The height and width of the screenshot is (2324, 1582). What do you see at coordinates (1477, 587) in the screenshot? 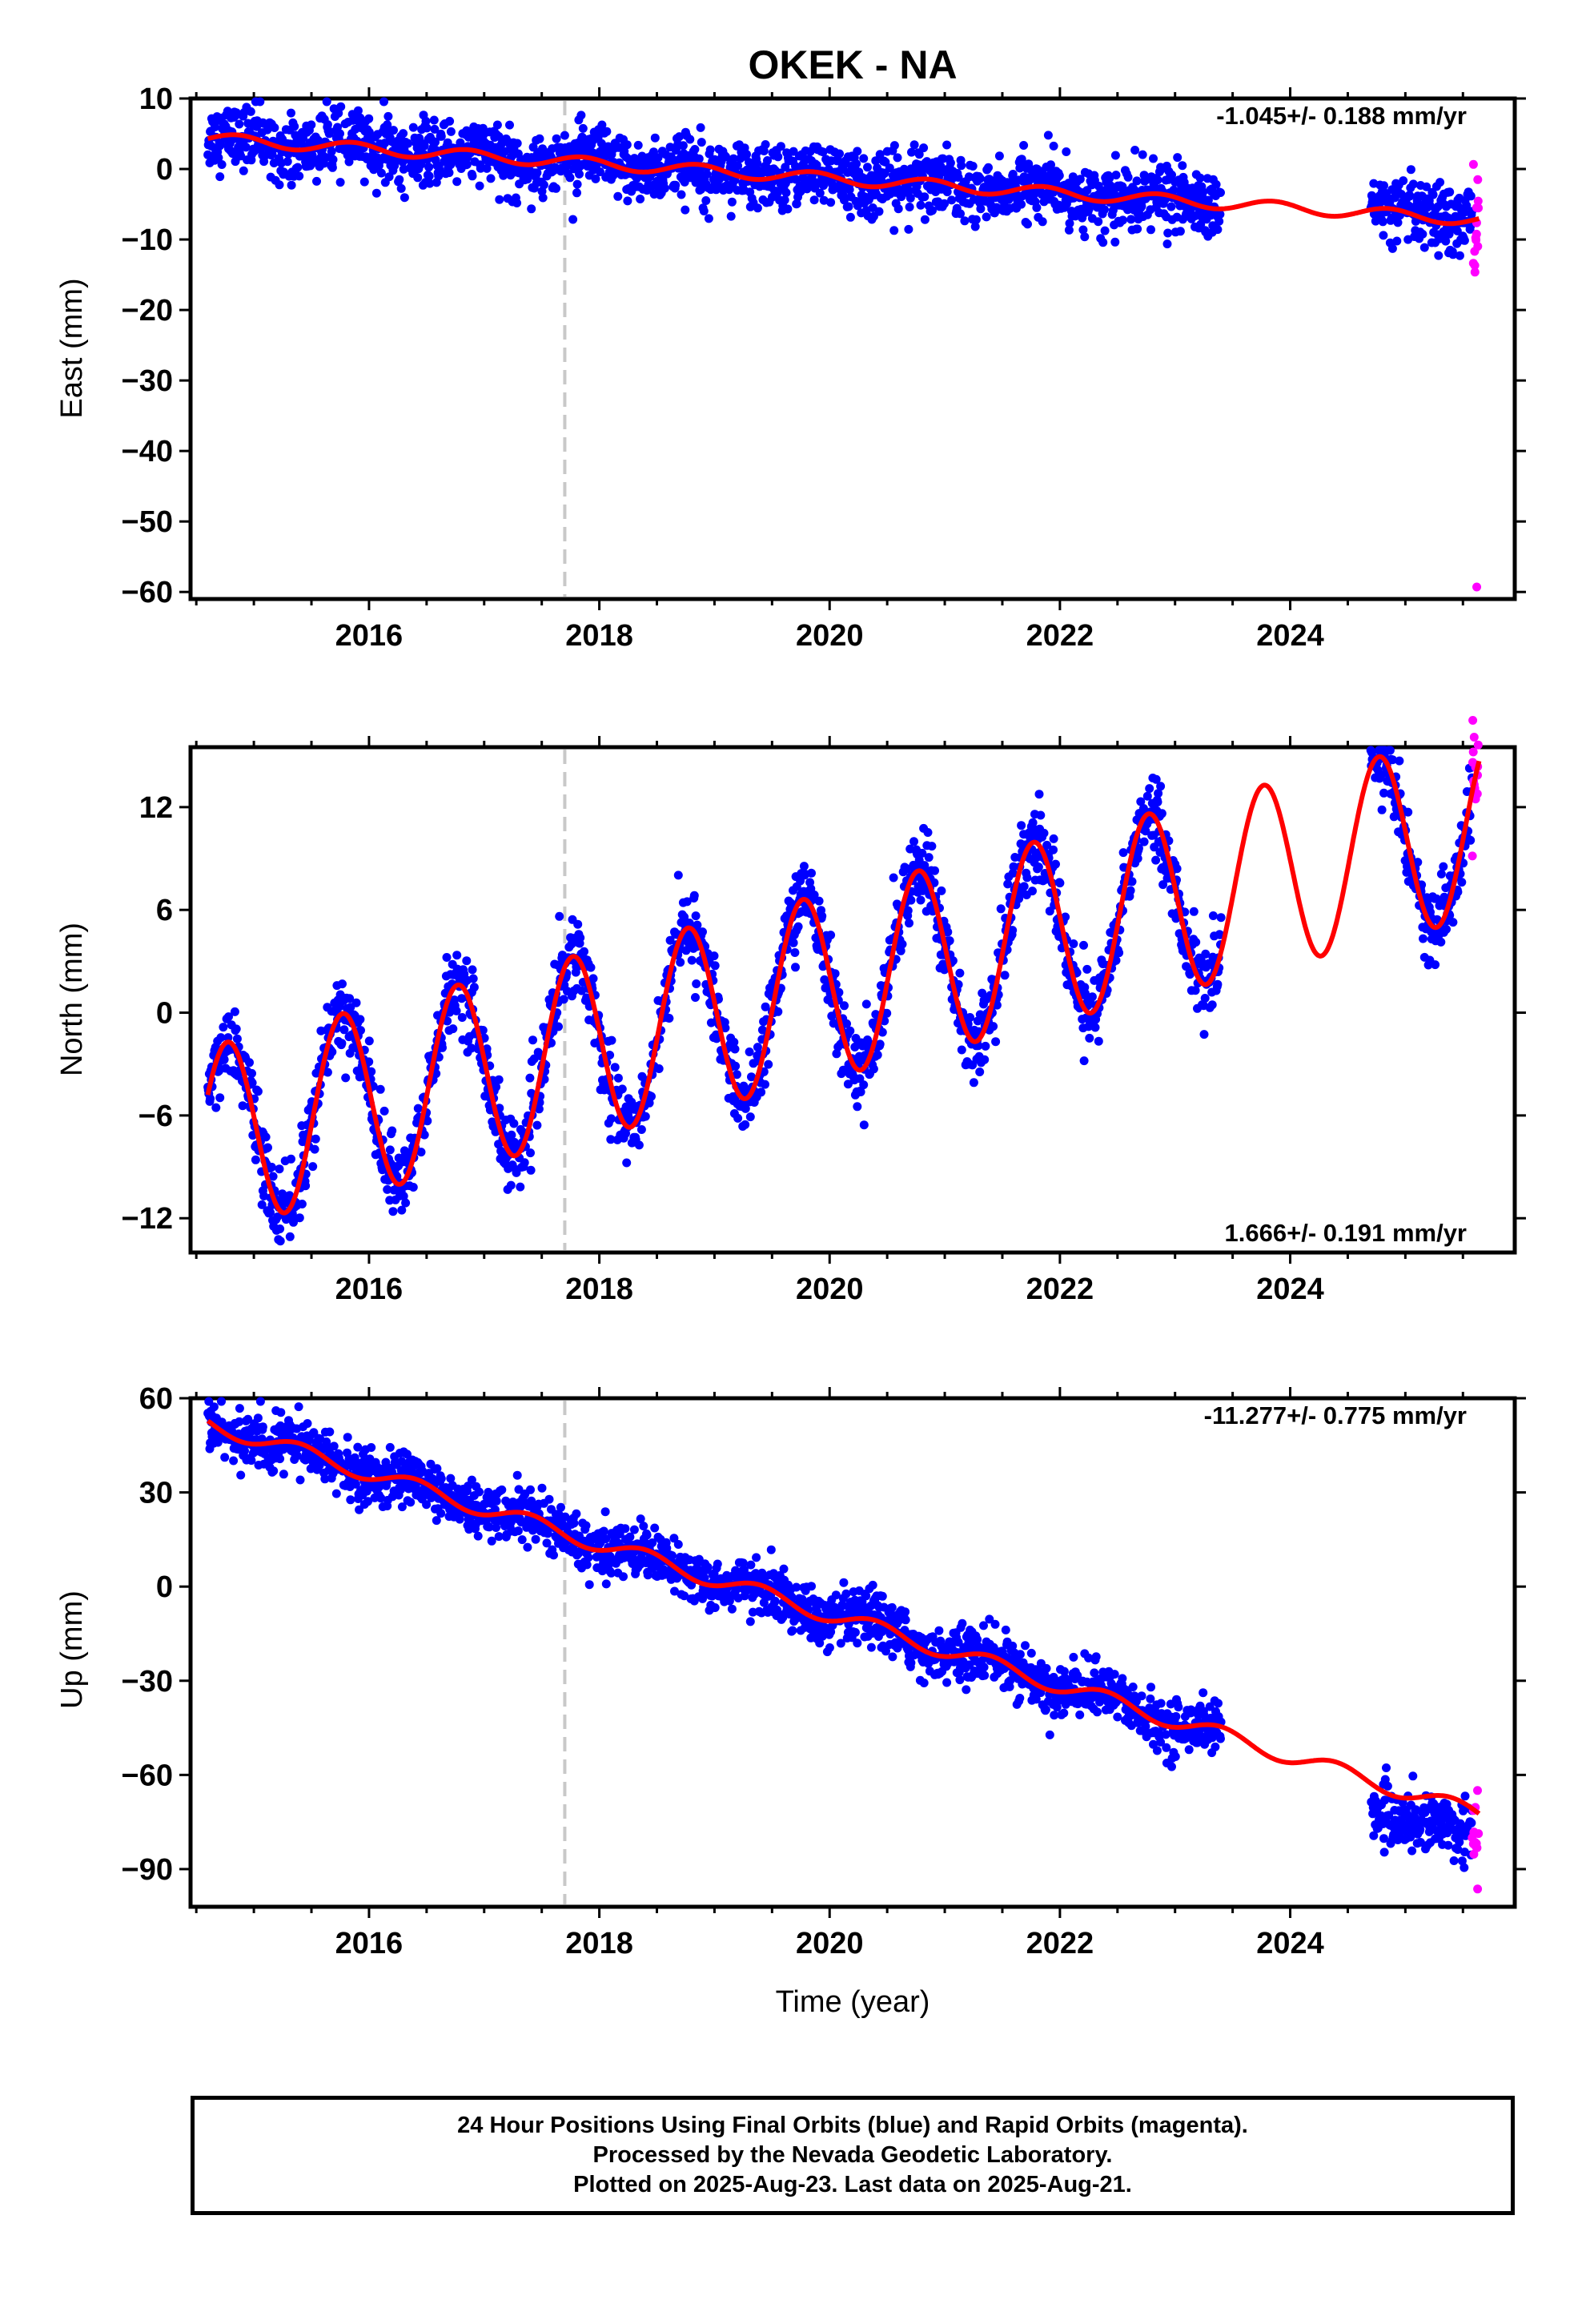
I see `rapid-outlier-point` at bounding box center [1477, 587].